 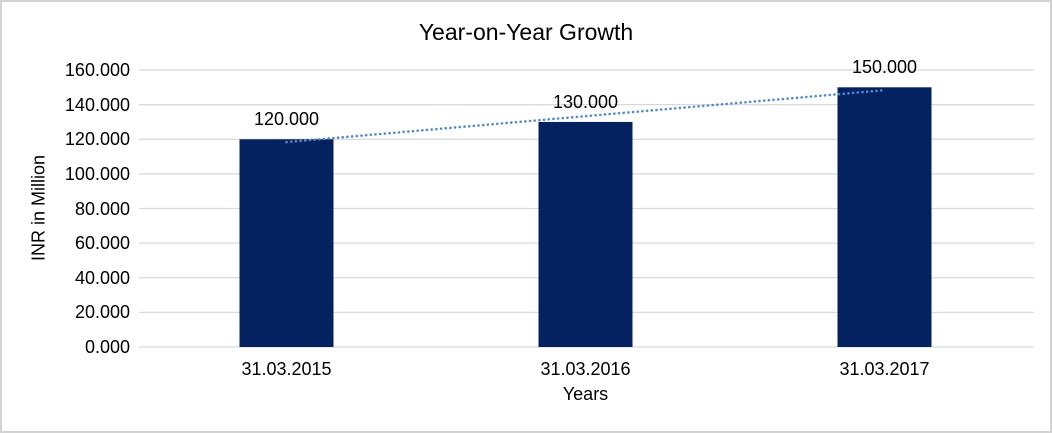 I want to click on bar-31.03.2015, so click(x=286, y=243).